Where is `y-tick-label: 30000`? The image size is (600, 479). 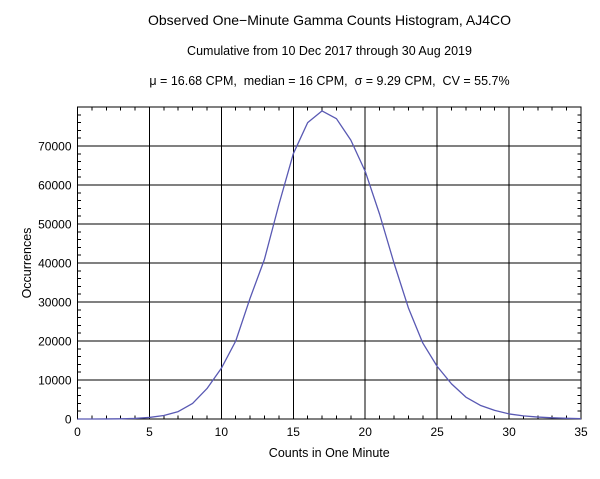 y-tick-label: 30000 is located at coordinates (55, 303).